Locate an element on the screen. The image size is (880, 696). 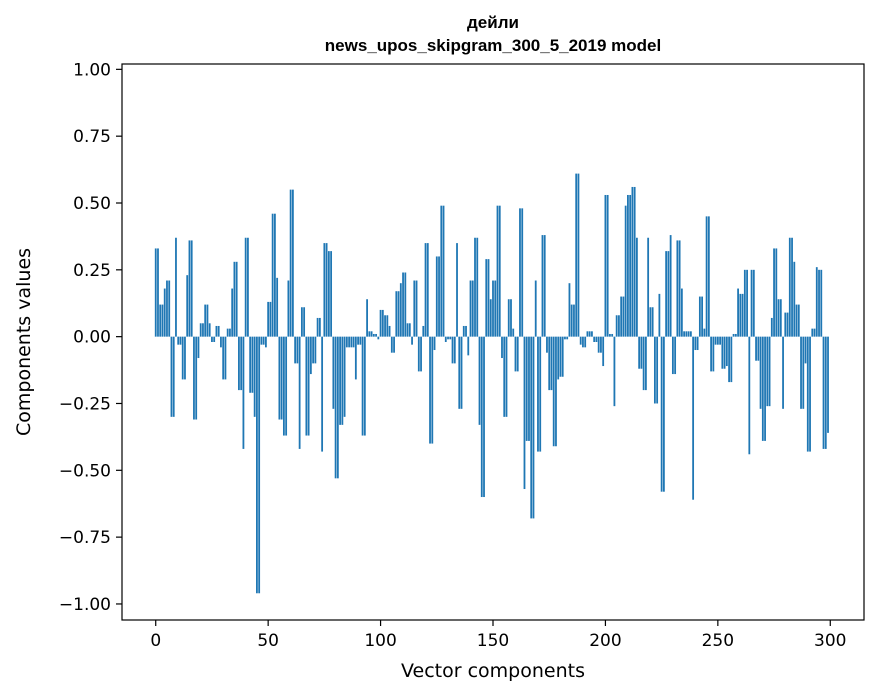
y-tick-label: 0.00 is located at coordinates (92, 338).